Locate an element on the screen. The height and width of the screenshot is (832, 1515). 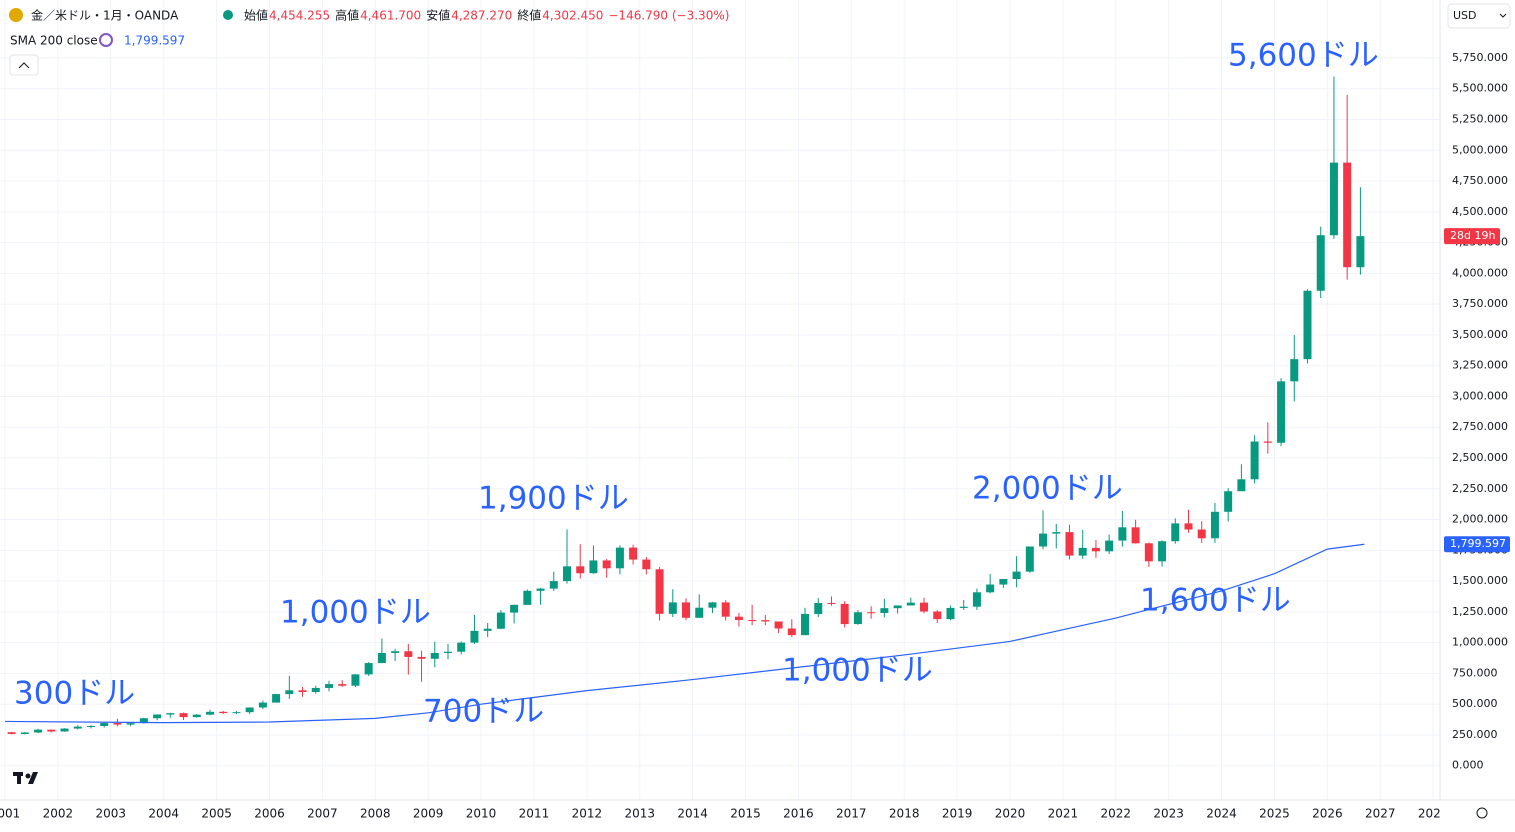
y-tick-label: 5,250.000 is located at coordinates (1480, 119).